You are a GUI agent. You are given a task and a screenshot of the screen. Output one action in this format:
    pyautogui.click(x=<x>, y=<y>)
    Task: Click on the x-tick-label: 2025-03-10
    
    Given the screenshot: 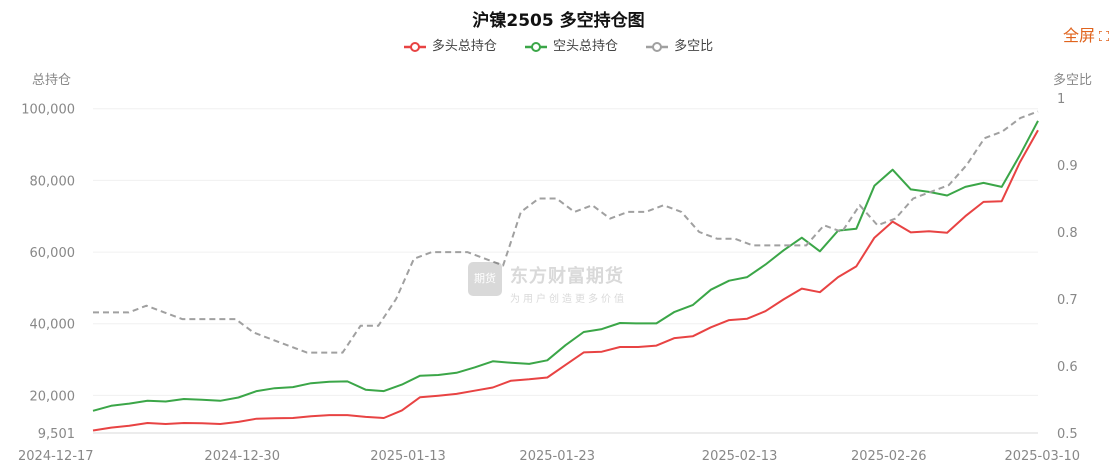 What is the action you would take?
    pyautogui.click(x=1042, y=456)
    